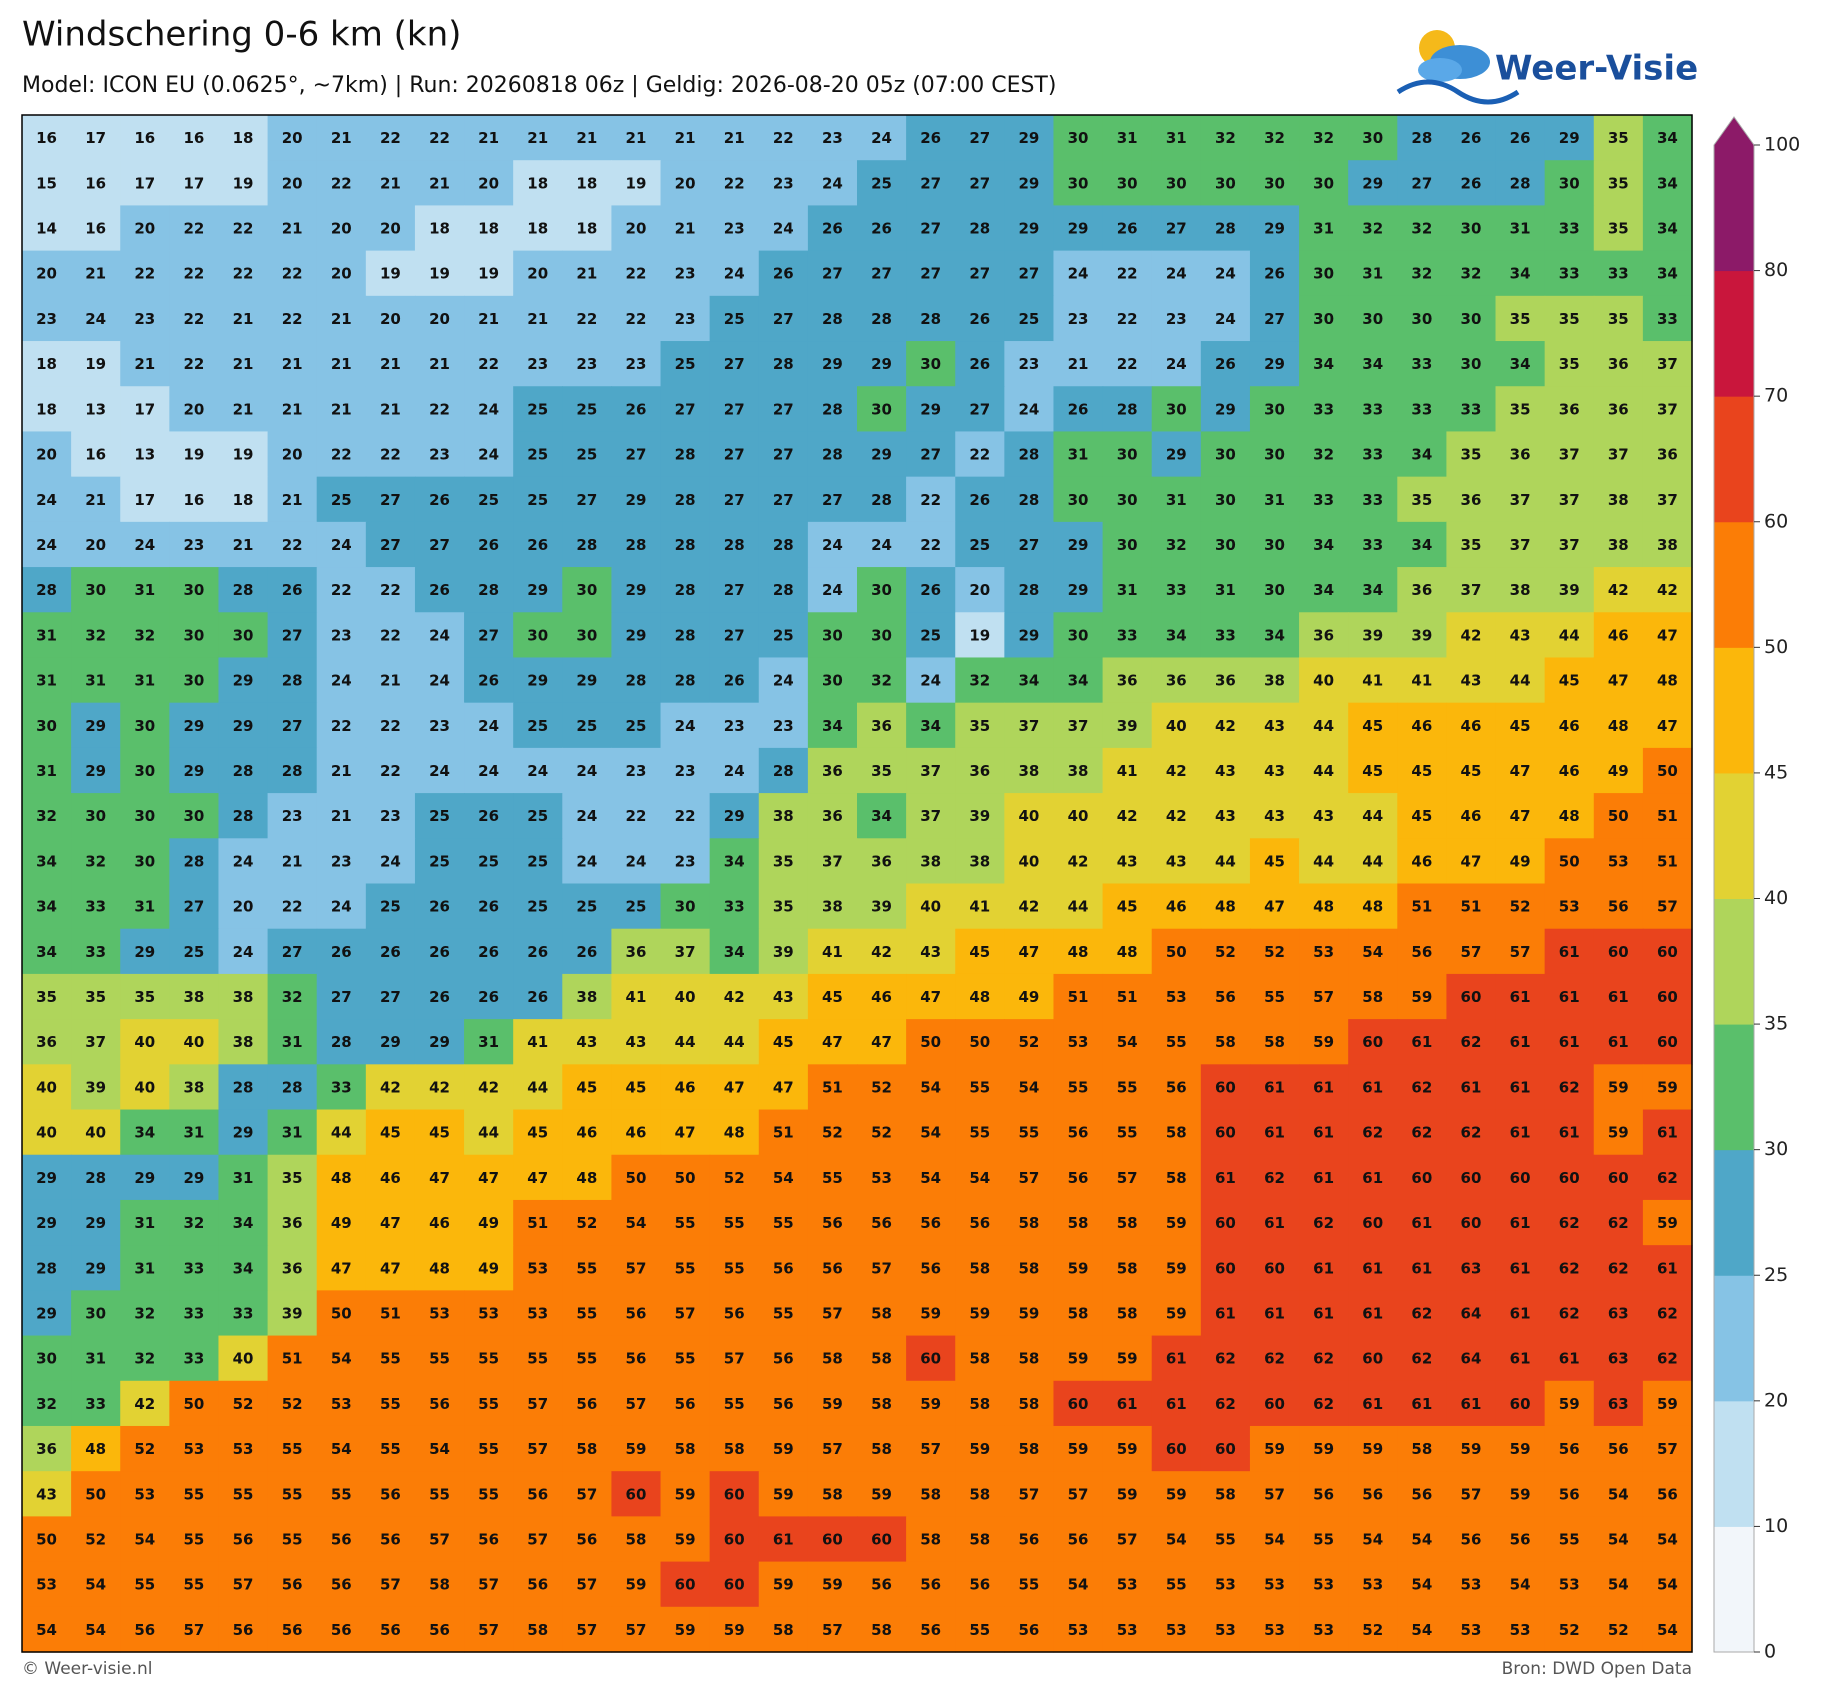 This screenshot has width=1824, height=1681. I want to click on cell-value: 58, so click(832, 1494).